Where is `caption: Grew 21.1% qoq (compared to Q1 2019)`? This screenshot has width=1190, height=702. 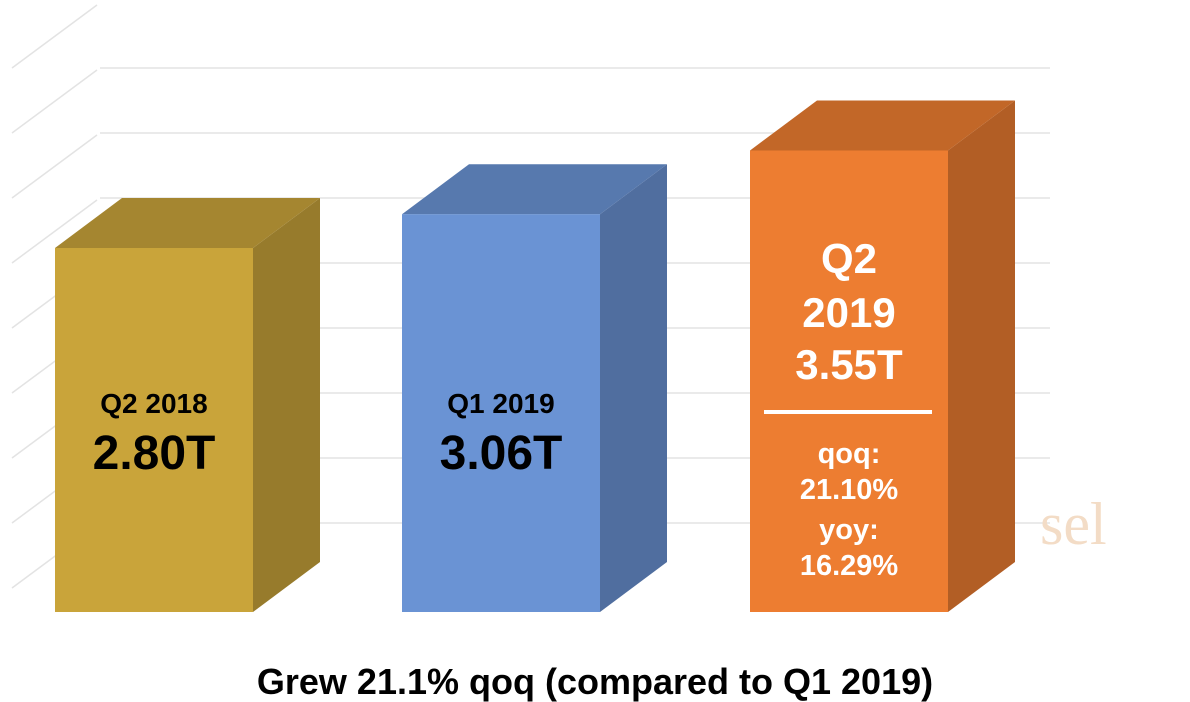
caption: Grew 21.1% qoq (compared to Q1 2019) is located at coordinates (595, 681).